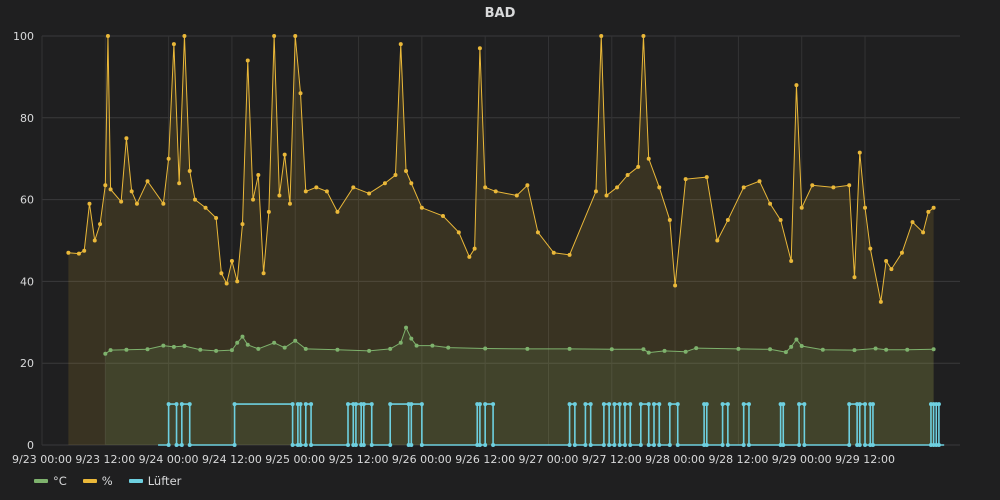 The width and height of the screenshot is (1000, 500). Describe the element at coordinates (97, 481) in the screenshot. I see `legend-item: %` at that location.